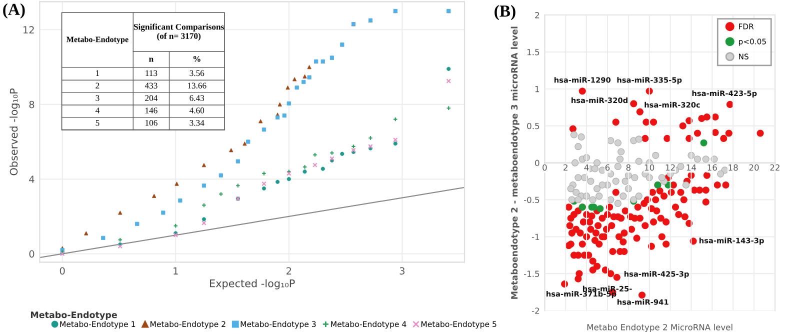 The image size is (794, 334). I want to click on x-tick-label: 12, so click(670, 167).